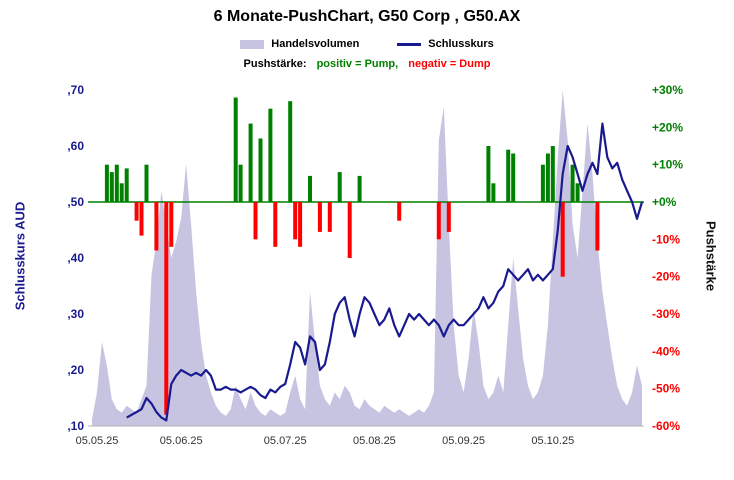 The width and height of the screenshot is (734, 480). Describe the element at coordinates (367, 44) in the screenshot. I see `legend: Handelsvolumen Schlusskurs` at that location.